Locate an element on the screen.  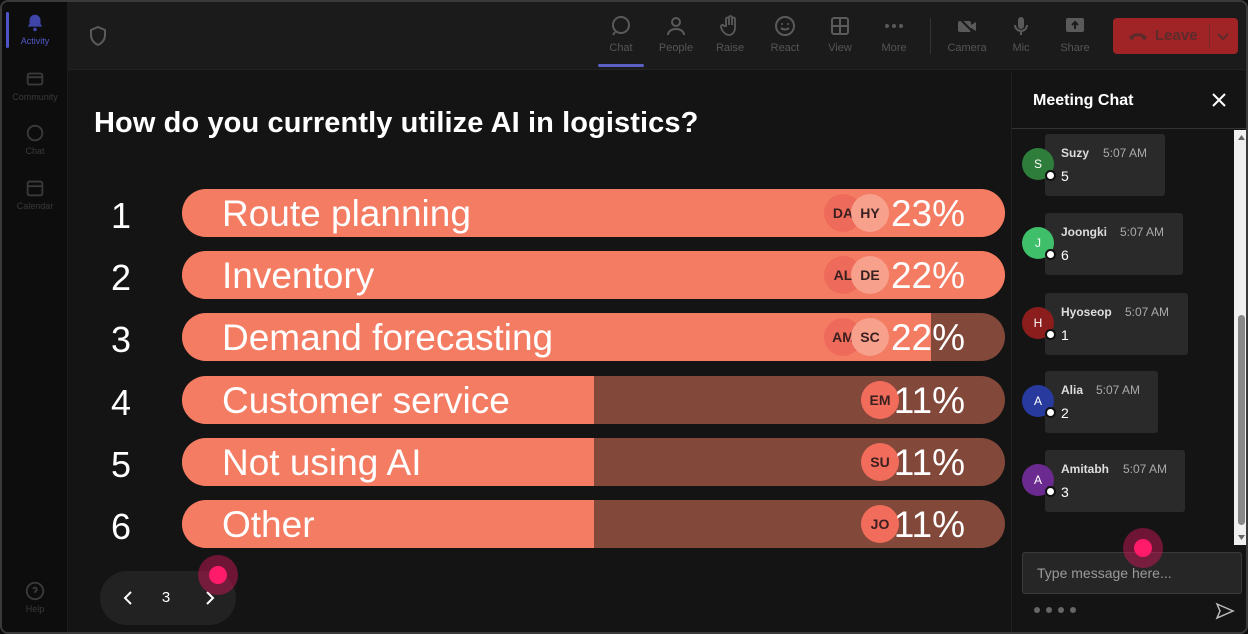
chat-message: Suzy 5:07 AM 5 S is located at coordinates (1123, 164).